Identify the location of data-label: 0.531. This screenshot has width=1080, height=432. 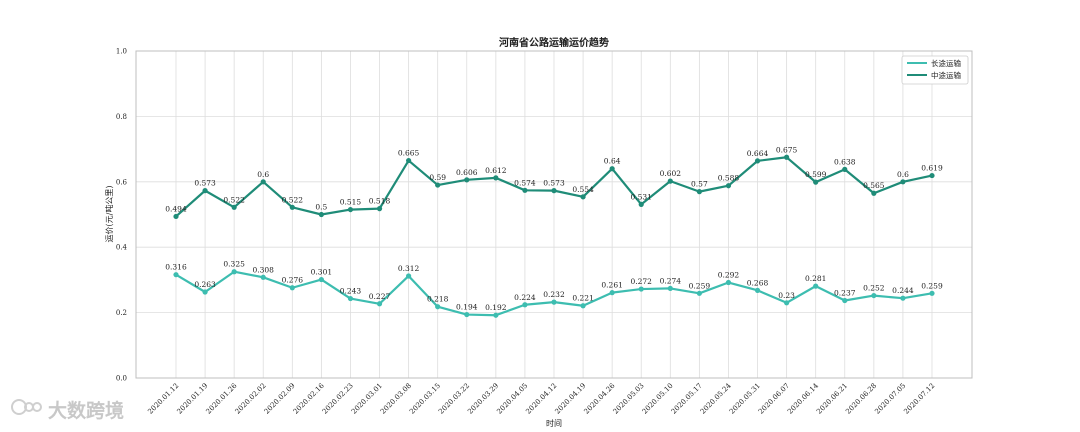
(640, 196).